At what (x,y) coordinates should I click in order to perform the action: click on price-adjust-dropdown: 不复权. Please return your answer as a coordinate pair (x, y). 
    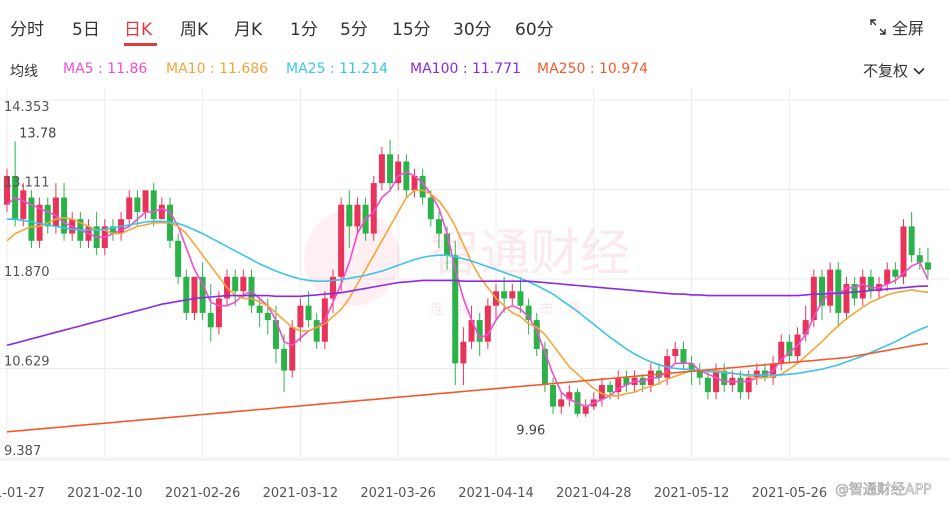
    Looking at the image, I should click on (894, 70).